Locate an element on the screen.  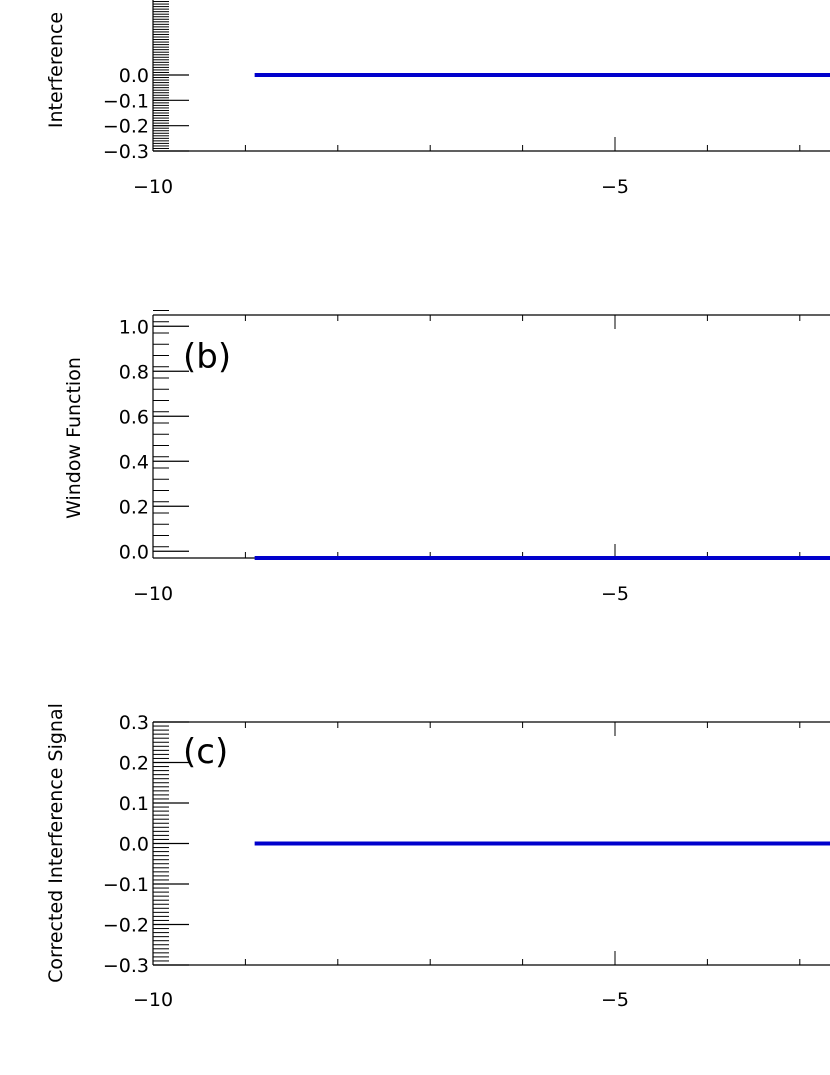
y-tick-label: 0.4 is located at coordinates (134, 462).